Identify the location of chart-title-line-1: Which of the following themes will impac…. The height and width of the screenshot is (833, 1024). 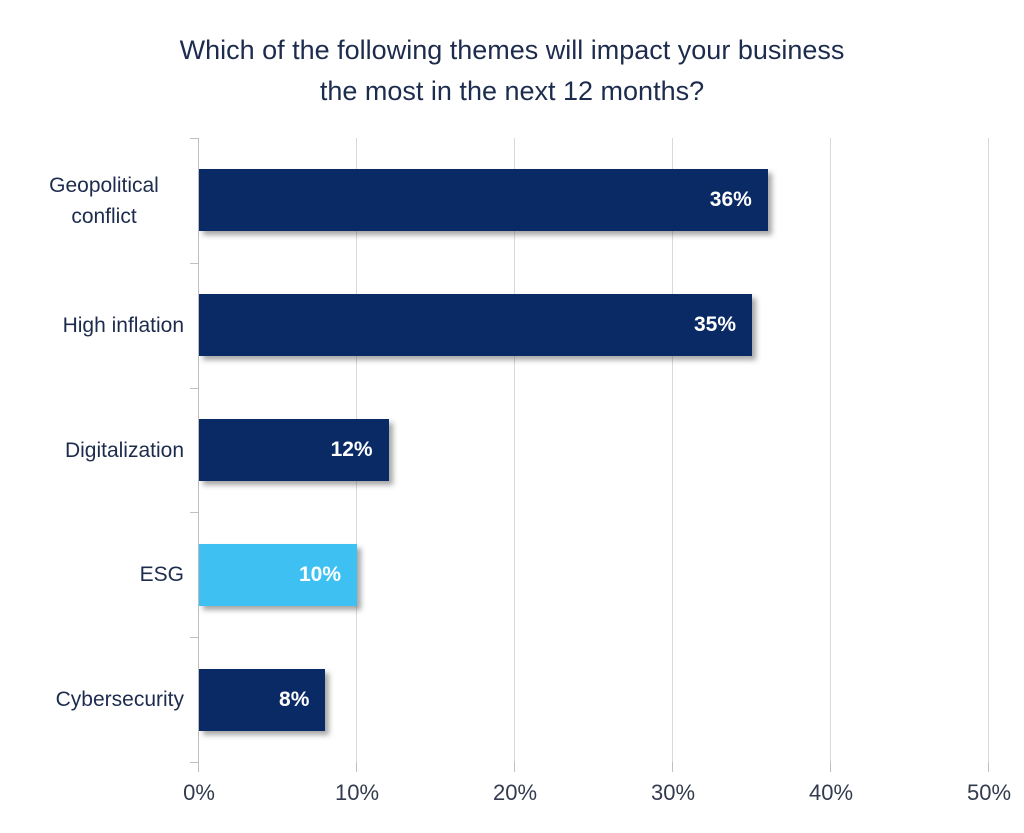
(512, 50).